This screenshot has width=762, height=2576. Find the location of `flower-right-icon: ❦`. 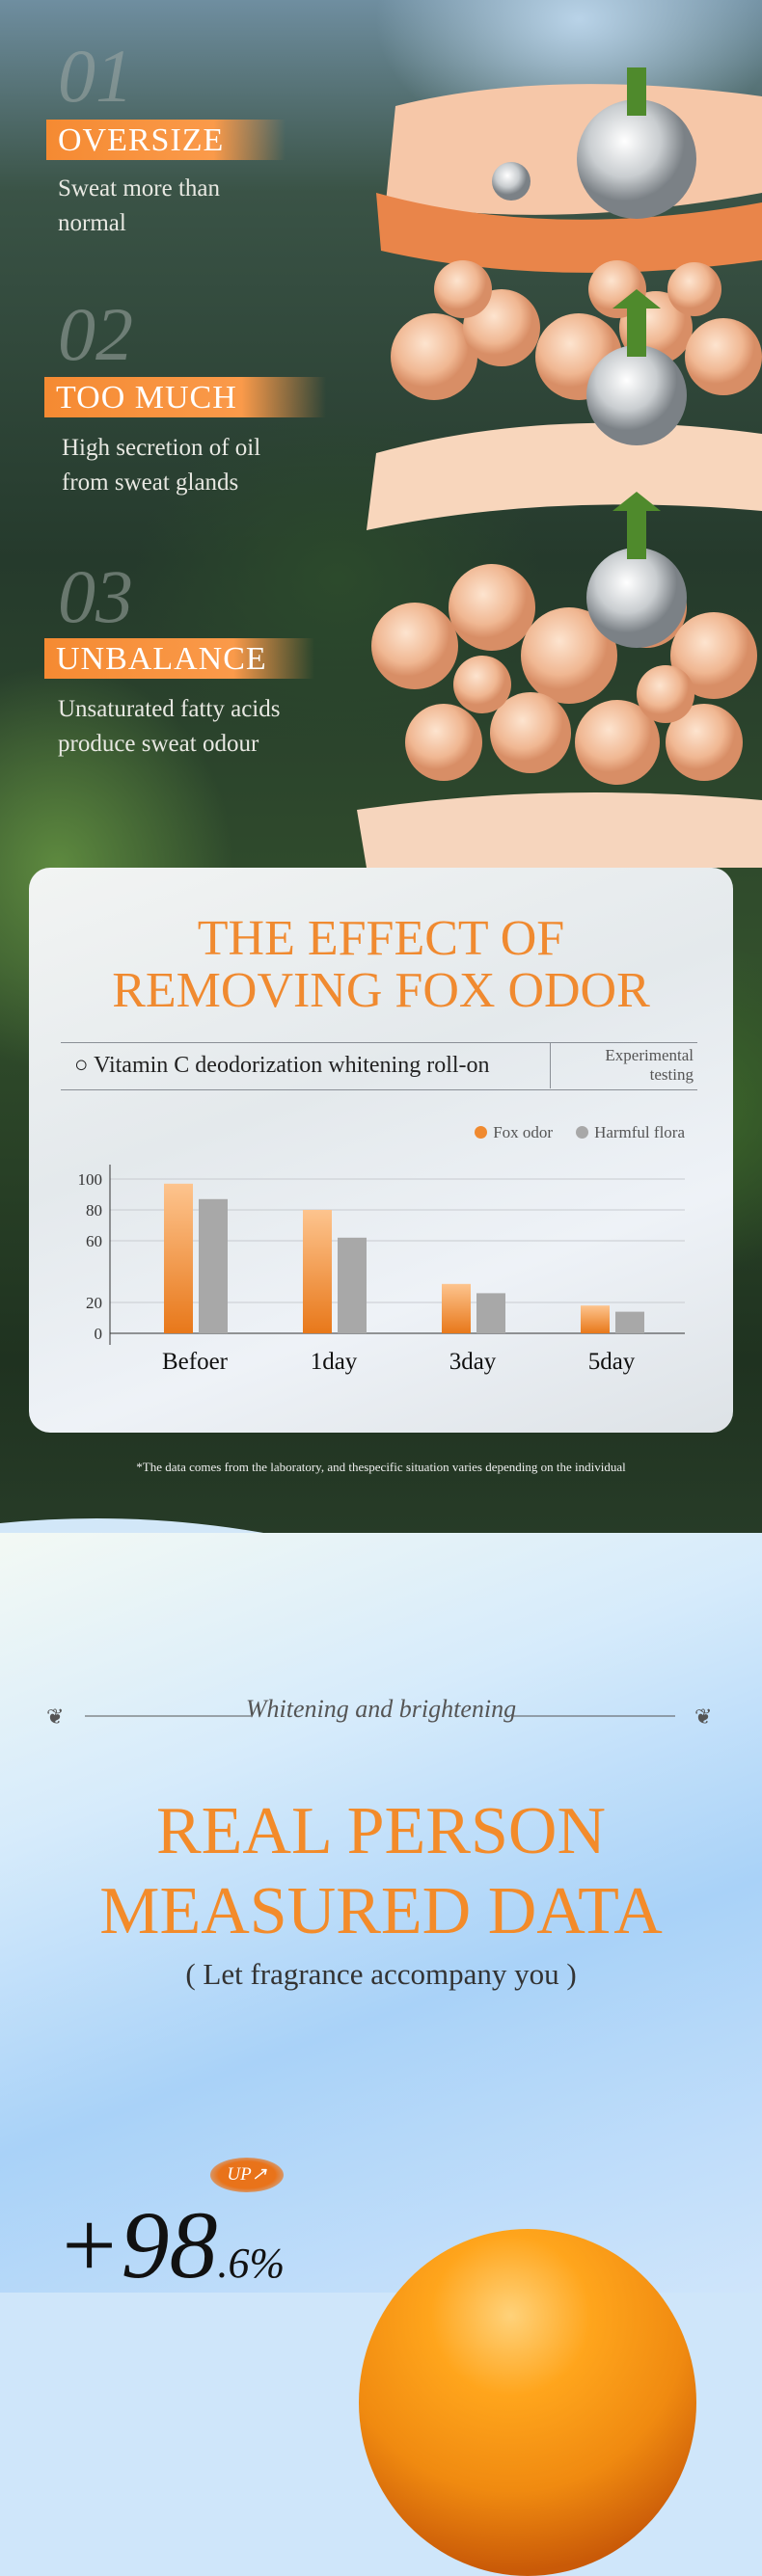

flower-right-icon: ❦ is located at coordinates (703, 1717).